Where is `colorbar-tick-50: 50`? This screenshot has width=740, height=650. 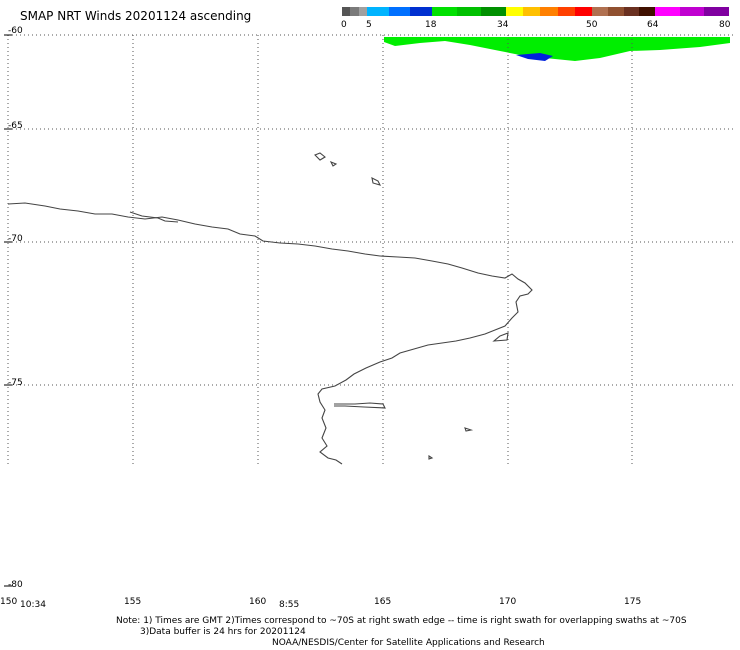
colorbar-tick-50: 50 is located at coordinates (592, 25).